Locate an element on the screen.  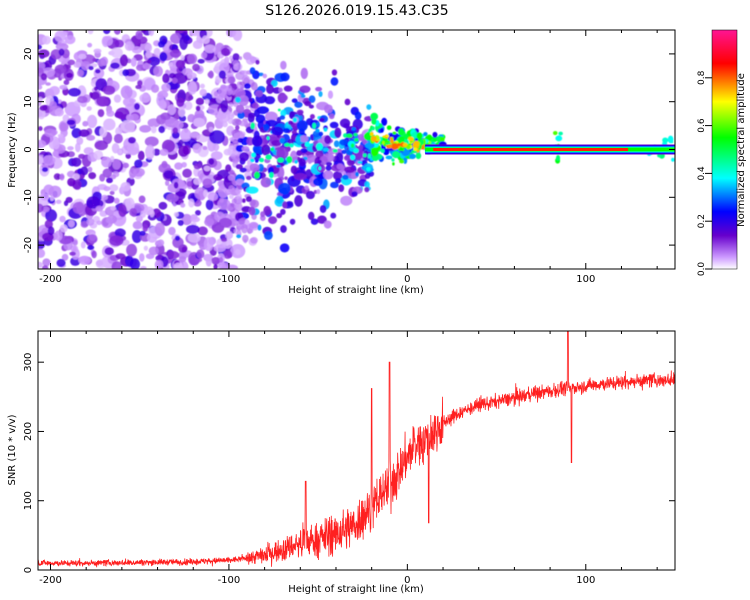
snr-y-label: SNR (10 * v/v) is located at coordinates (12, 449).